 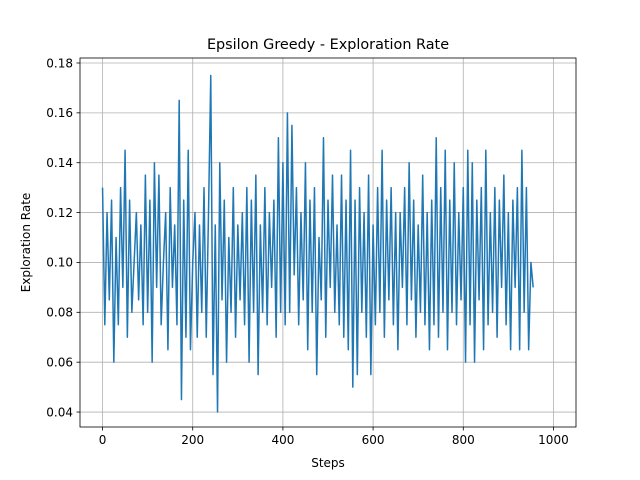 I want to click on x-tick-label: 0, so click(x=103, y=440).